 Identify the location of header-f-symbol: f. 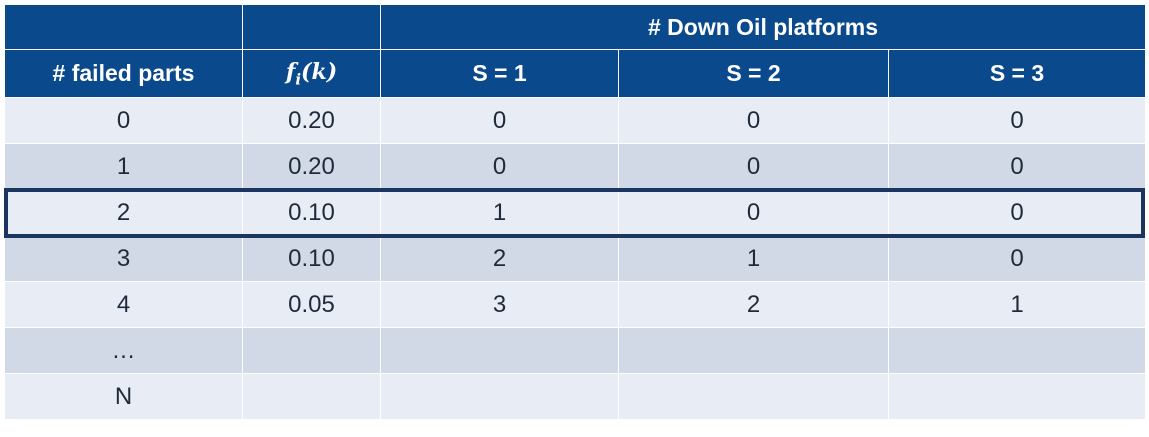
(290, 72).